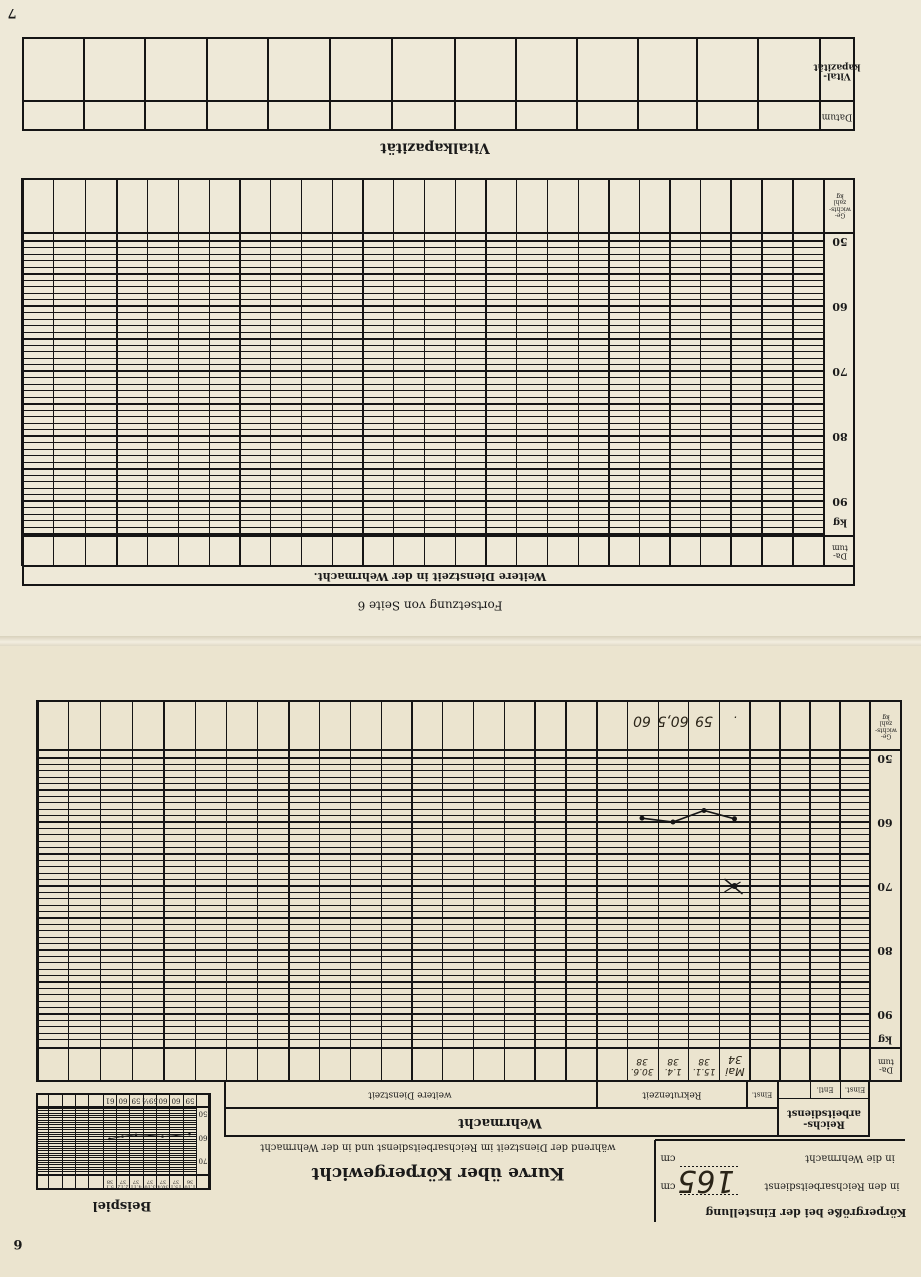 This screenshot has height=1277, width=921. I want to click on example-chart, so click(123, 1141).